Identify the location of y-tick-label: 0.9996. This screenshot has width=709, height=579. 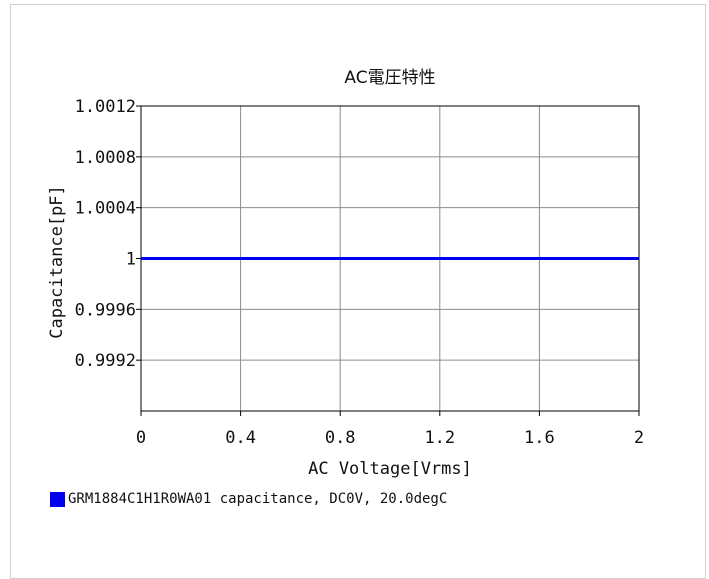
(105, 310).